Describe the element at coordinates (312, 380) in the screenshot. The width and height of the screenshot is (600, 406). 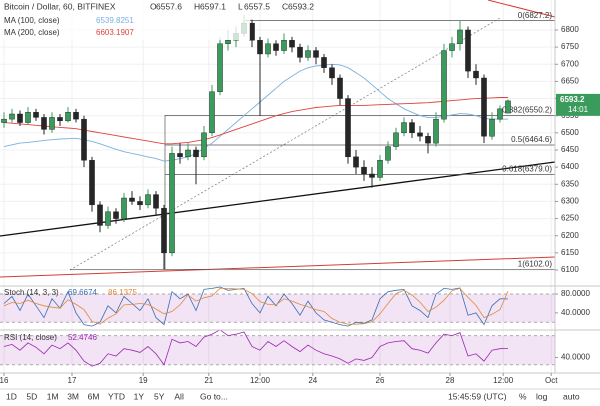
I see `x-tick-label: 24` at that location.